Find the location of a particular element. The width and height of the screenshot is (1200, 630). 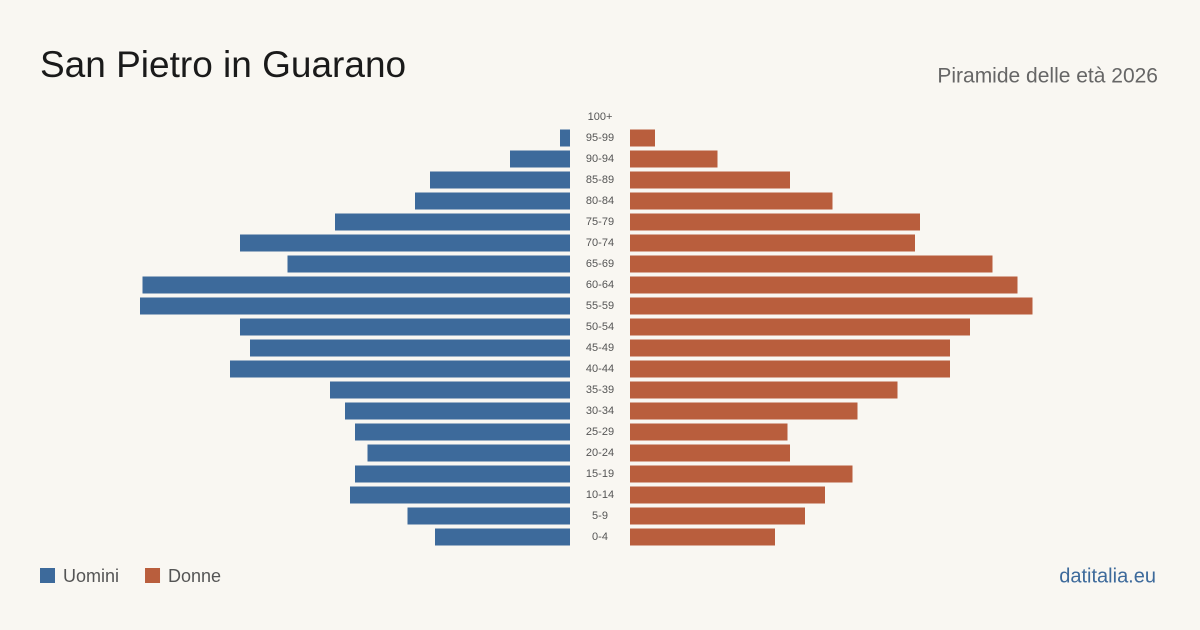

category-label: 45-49 is located at coordinates (600, 348).